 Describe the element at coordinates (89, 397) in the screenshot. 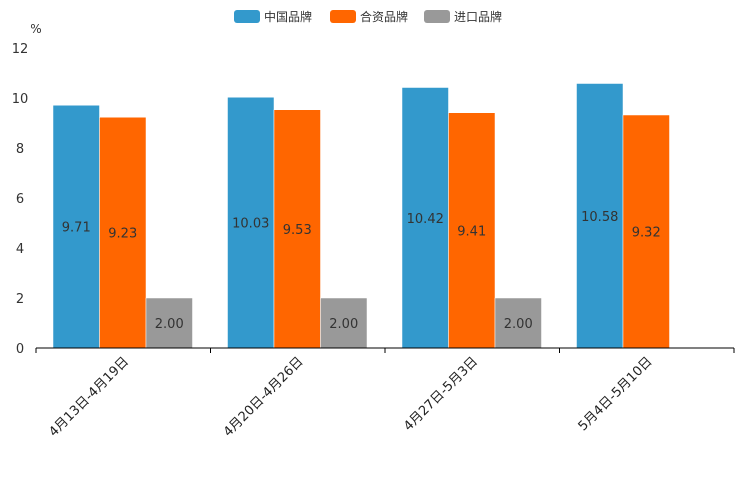

I see `x-tick-label: 4月13日-4月19日` at that location.